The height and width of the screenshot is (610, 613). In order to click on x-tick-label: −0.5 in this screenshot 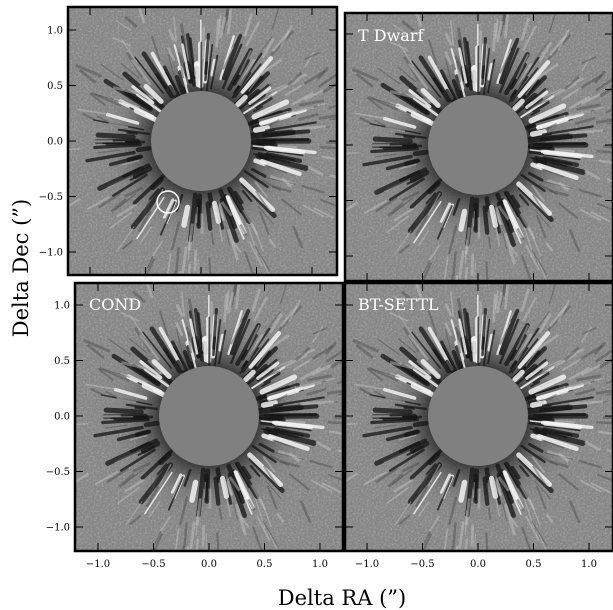, I will do `click(422, 564)`.